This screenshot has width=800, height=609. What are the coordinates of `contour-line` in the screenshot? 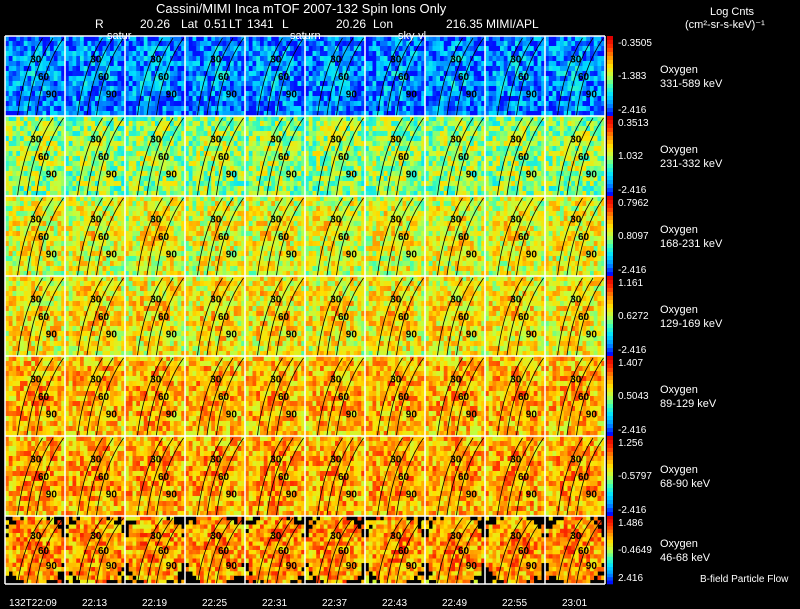 It's located at (410, 77).